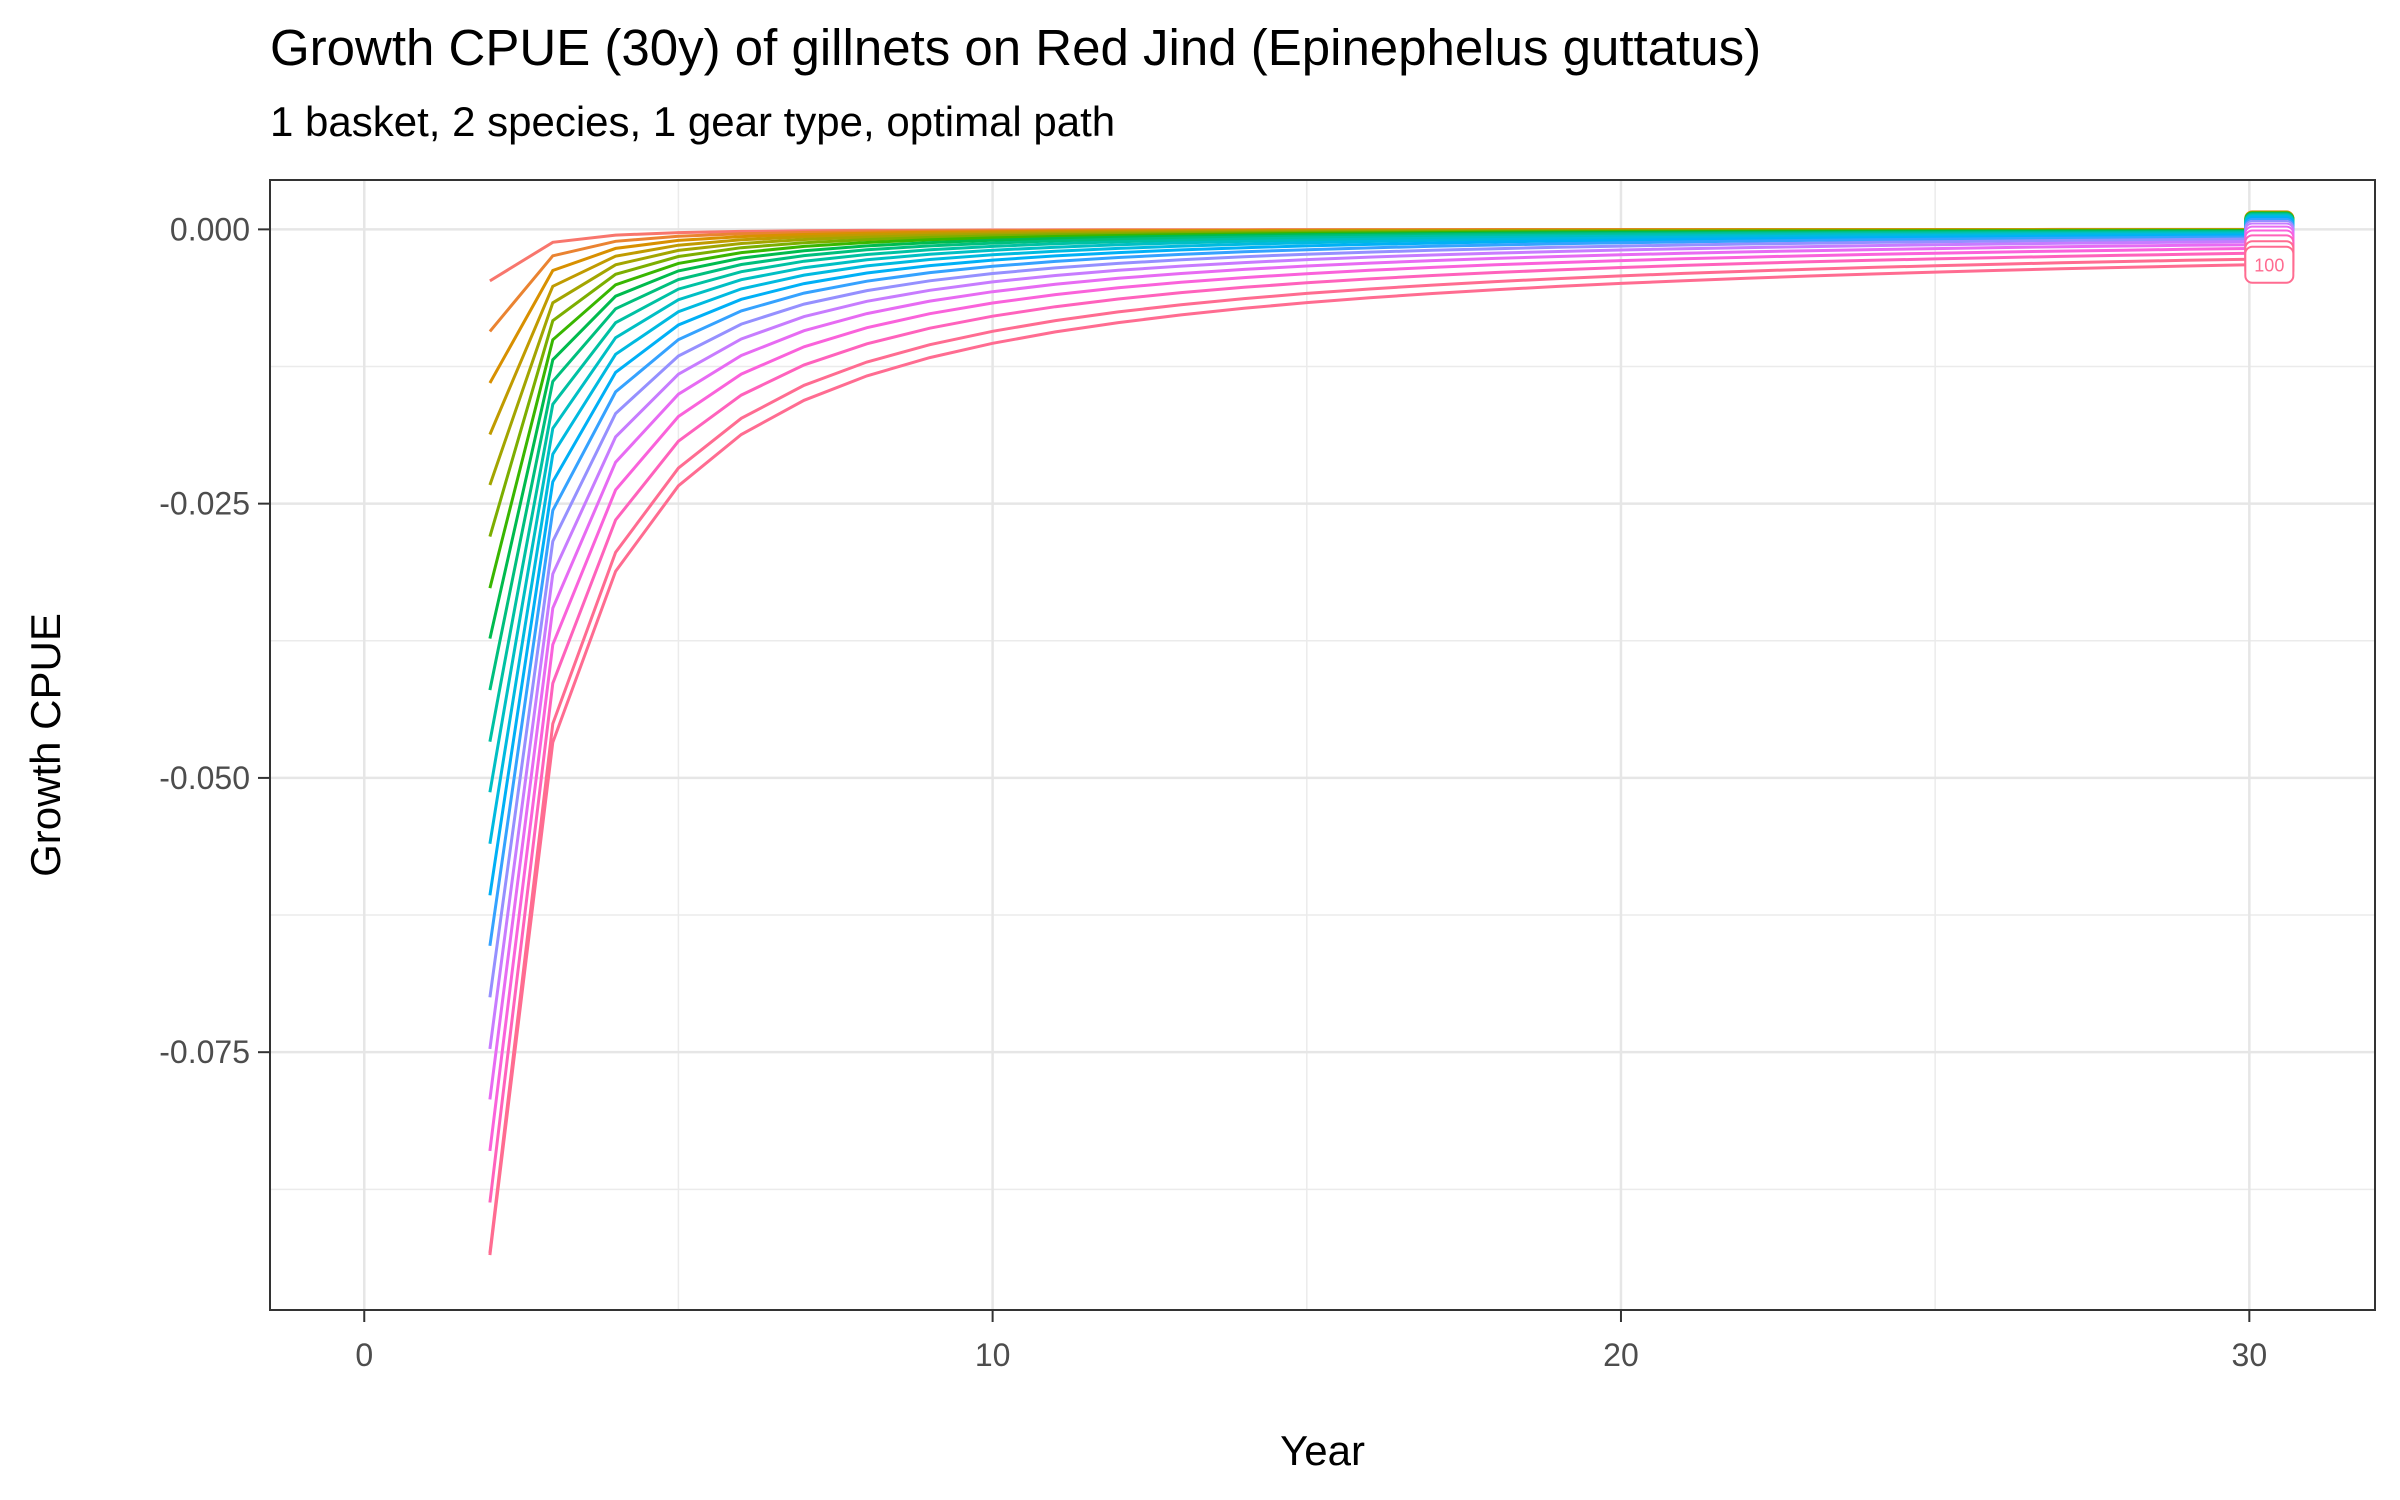 The height and width of the screenshot is (1500, 2400). I want to click on series-end-labels: 100, so click(2269, 247).